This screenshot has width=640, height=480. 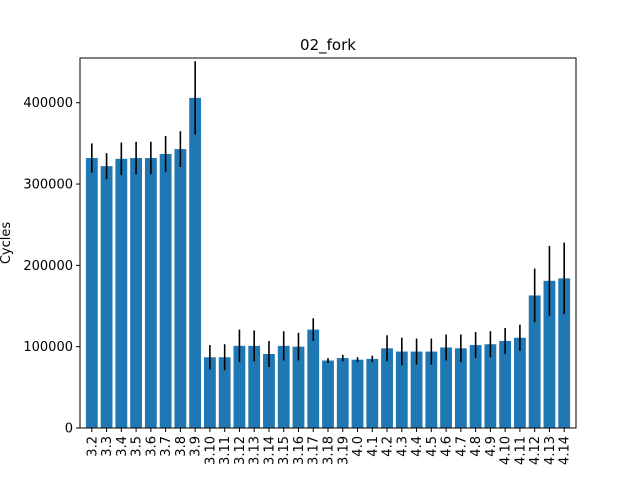 I want to click on x-tick-label-3.9: 3.9, so click(x=196, y=446).